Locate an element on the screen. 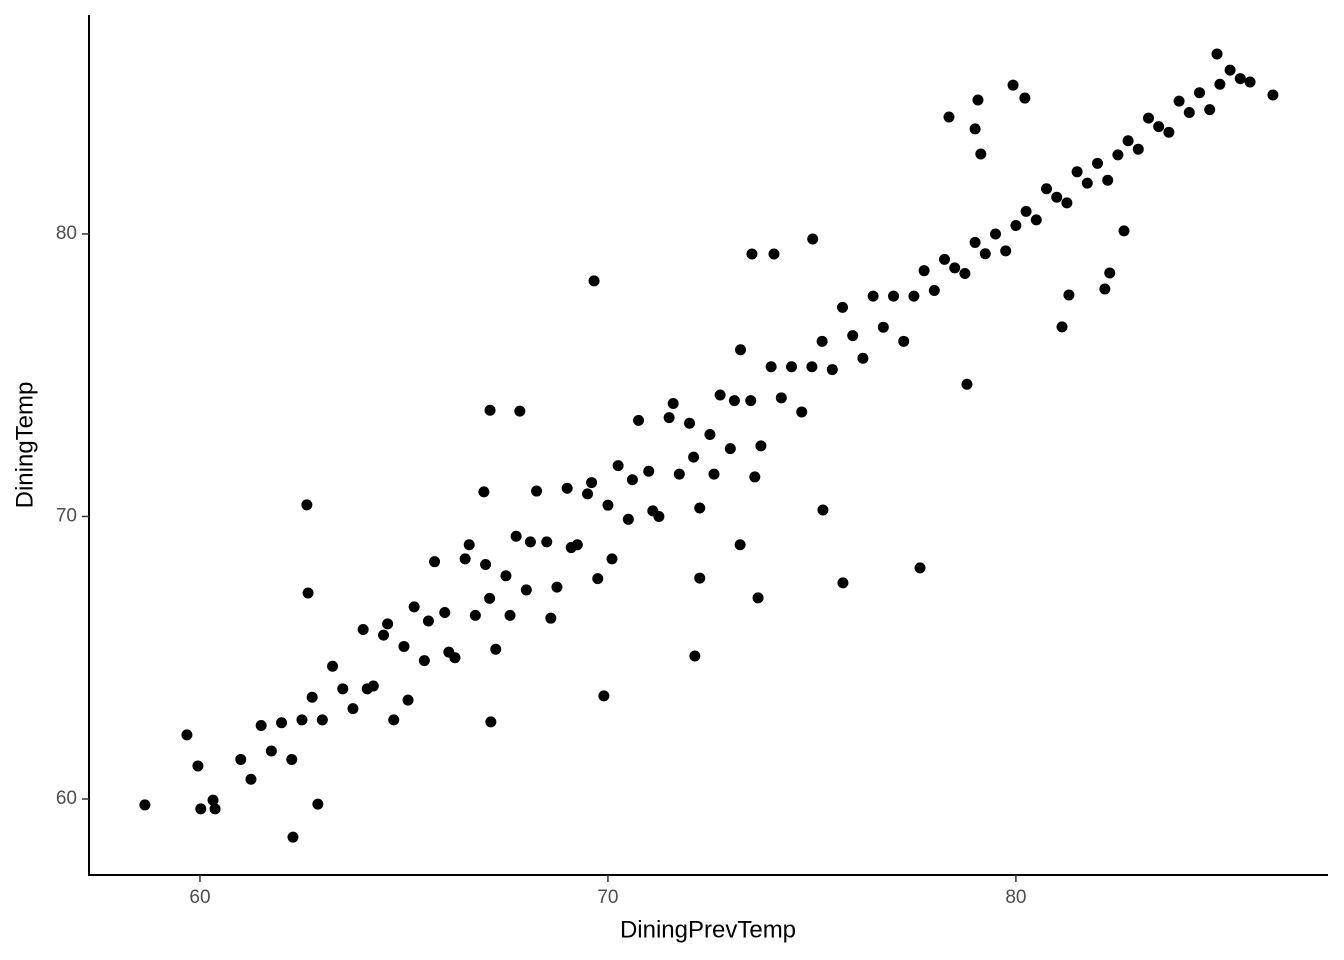  y-tick-label: 60 is located at coordinates (66, 798).